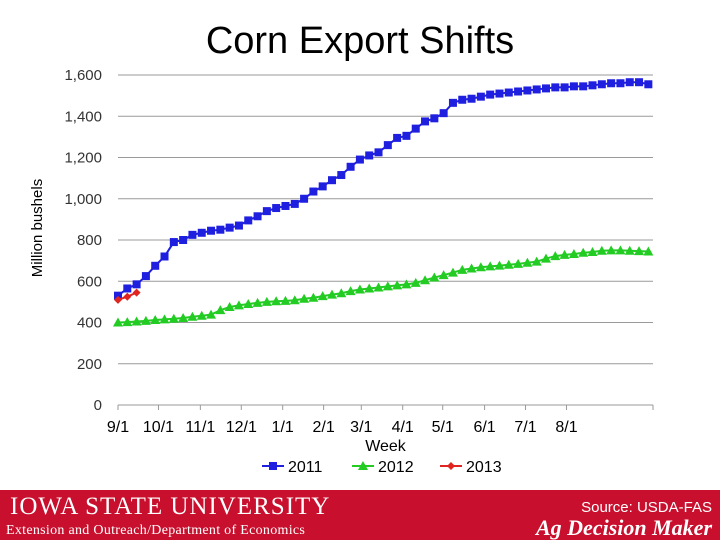  What do you see at coordinates (403, 427) in the screenshot?
I see `x-tick-label: 4/1` at bounding box center [403, 427].